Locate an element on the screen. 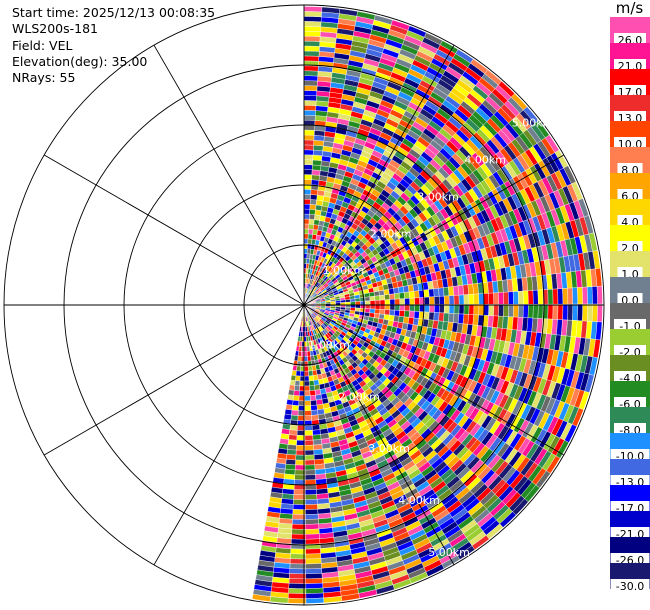  start-time-label: Start time: 2025/12/13 00:08:35 is located at coordinates (114, 12).